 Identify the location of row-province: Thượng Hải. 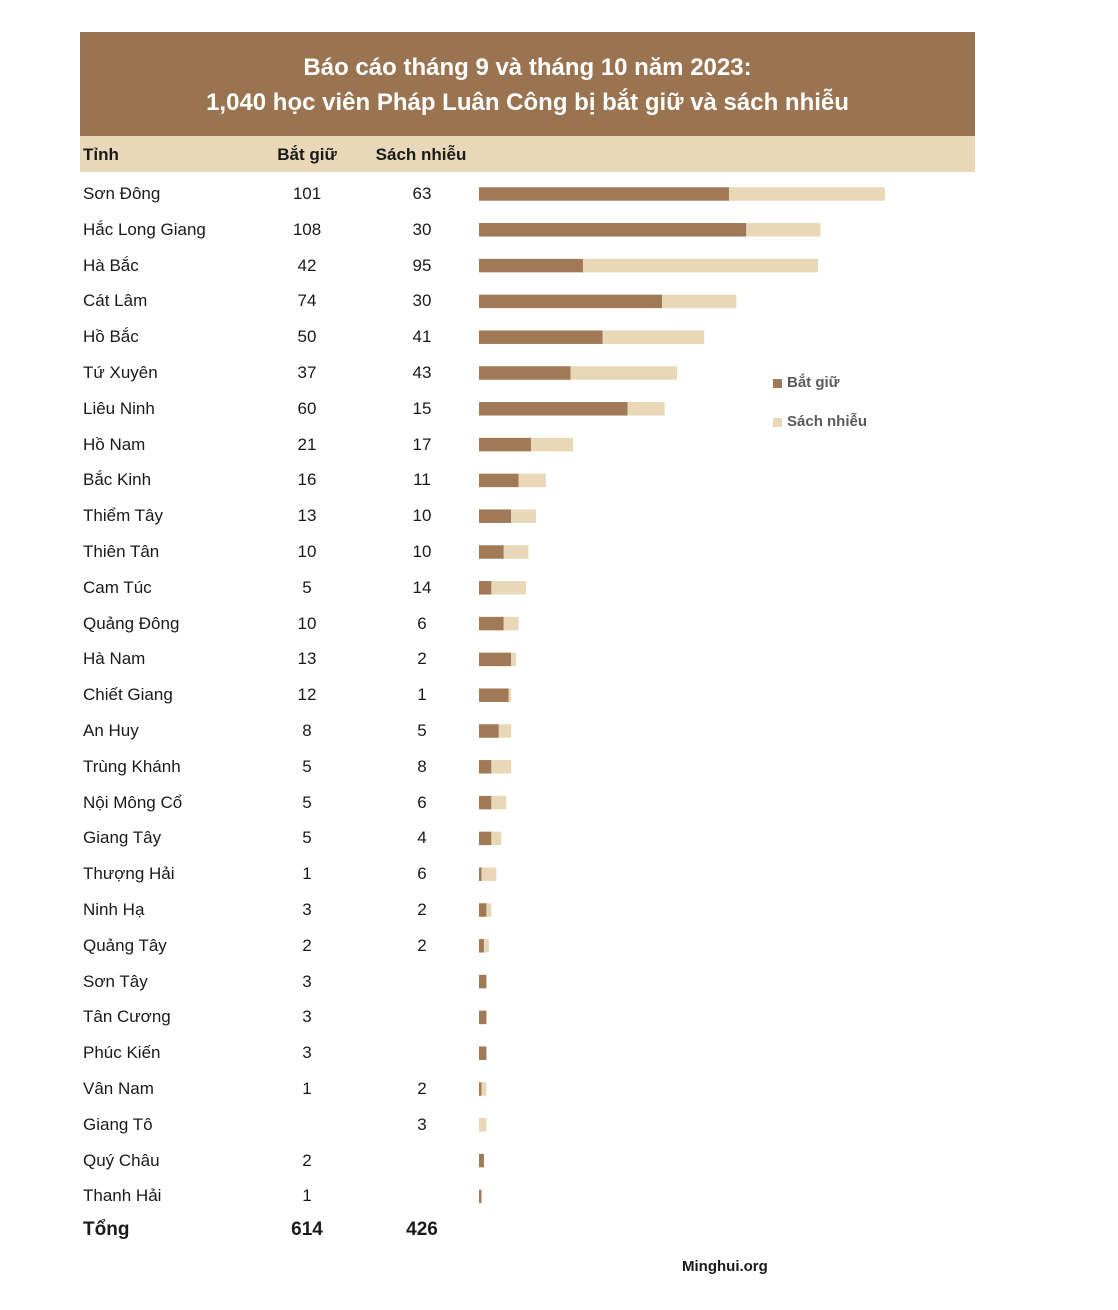
(129, 874).